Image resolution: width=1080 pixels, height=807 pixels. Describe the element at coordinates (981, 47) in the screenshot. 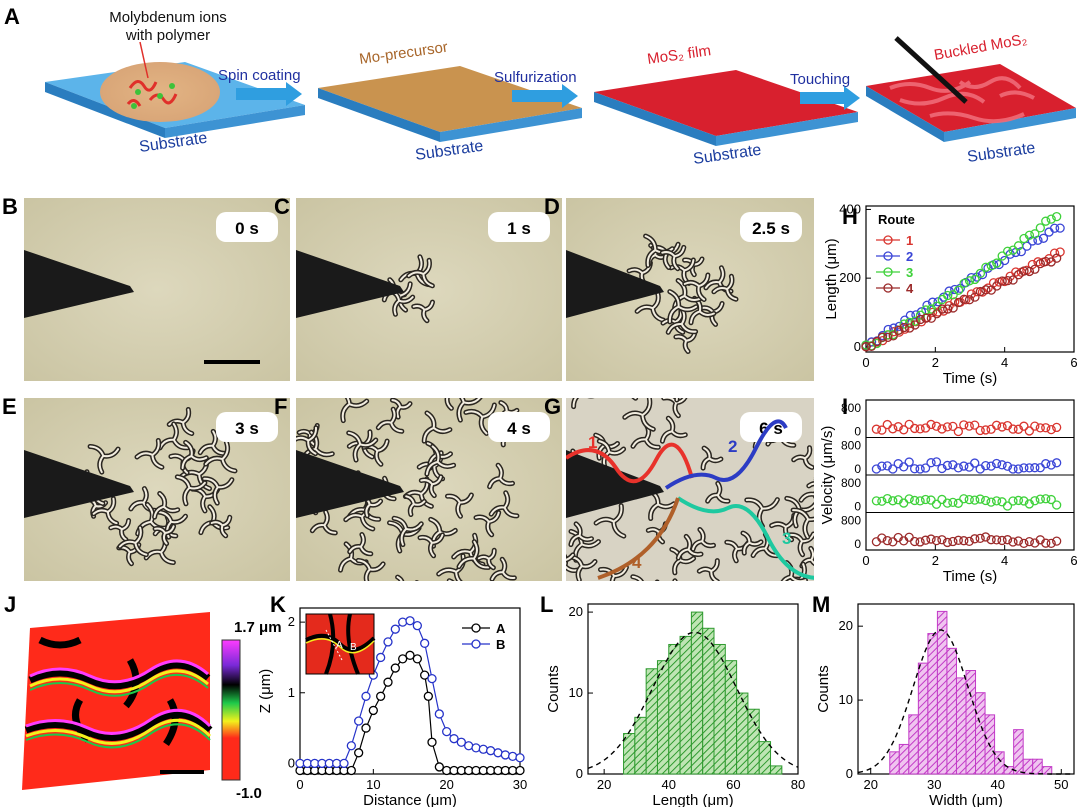

I see `buckled-mos2-label: Buckled MoS₂` at that location.